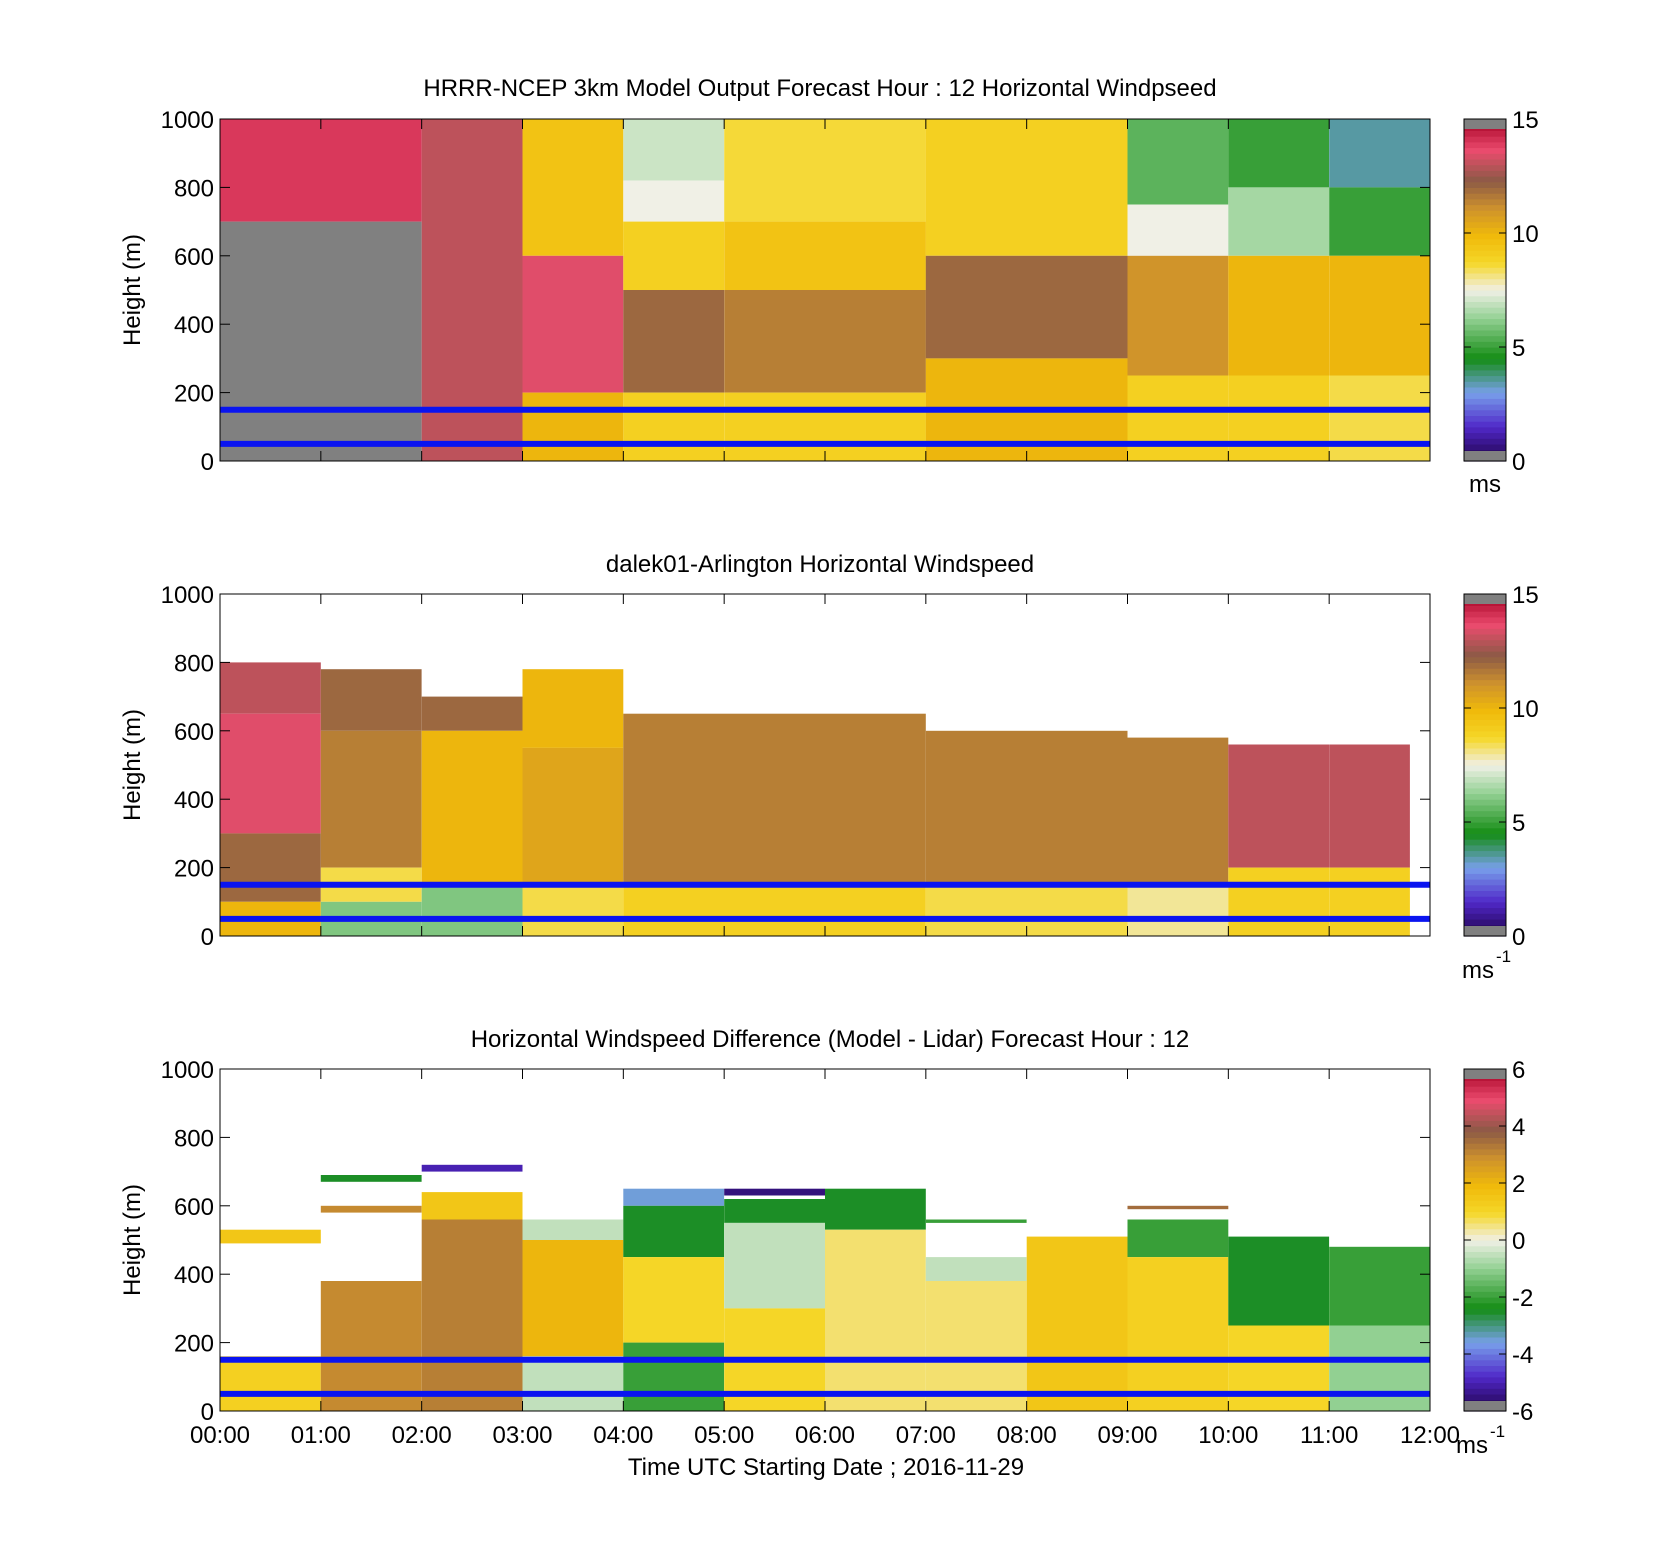 The height and width of the screenshot is (1561, 1680). Describe the element at coordinates (1525, 709) in the screenshot. I see `colorbar-tick-label: 10` at that location.